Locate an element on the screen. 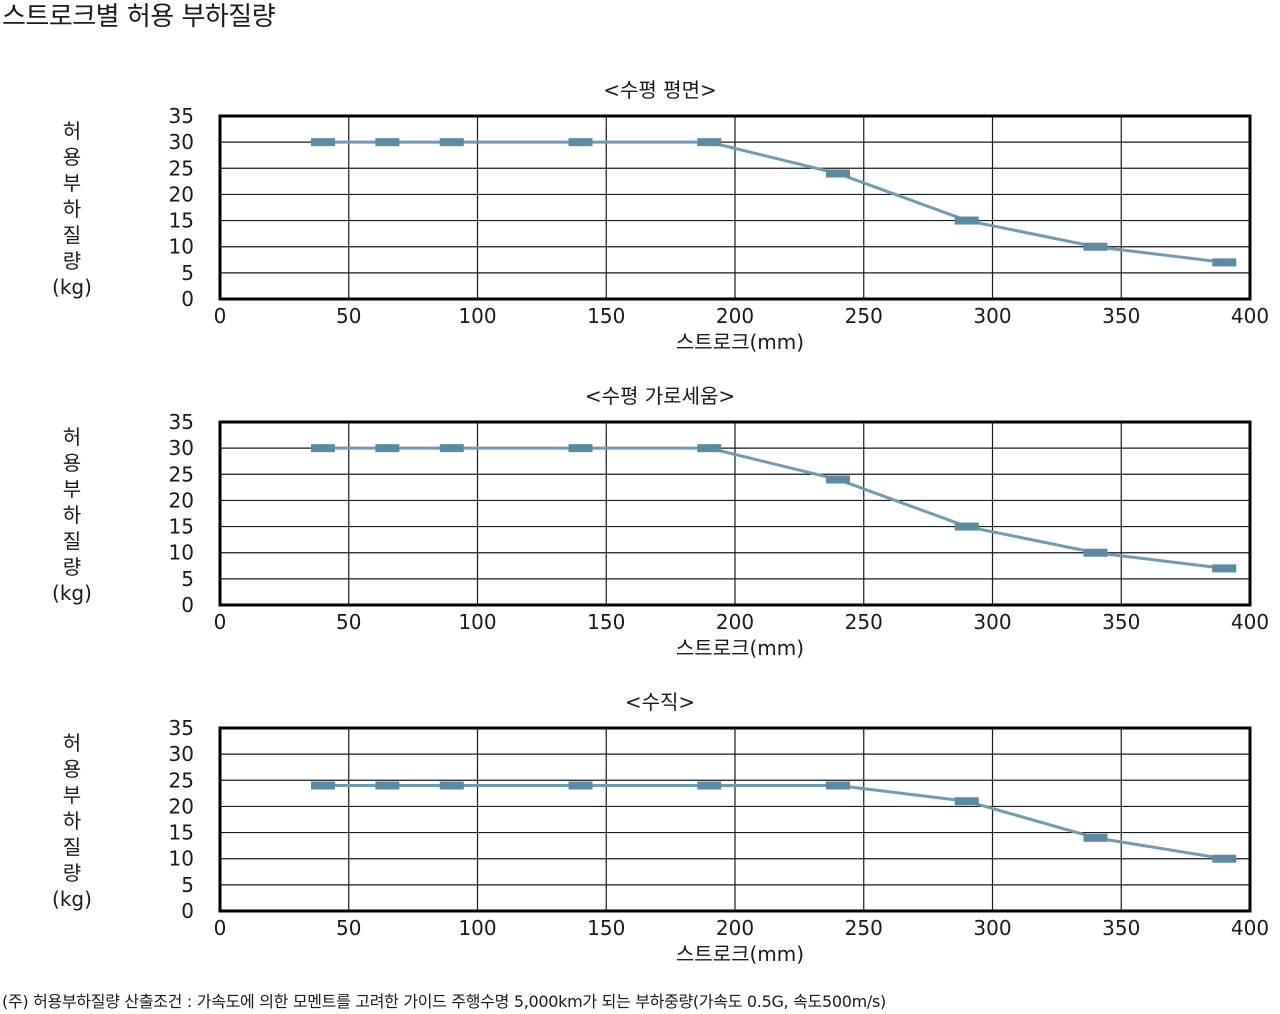 The height and width of the screenshot is (1014, 1280). page-title: 스트로크별 허용 부하질량 is located at coordinates (139, 17).